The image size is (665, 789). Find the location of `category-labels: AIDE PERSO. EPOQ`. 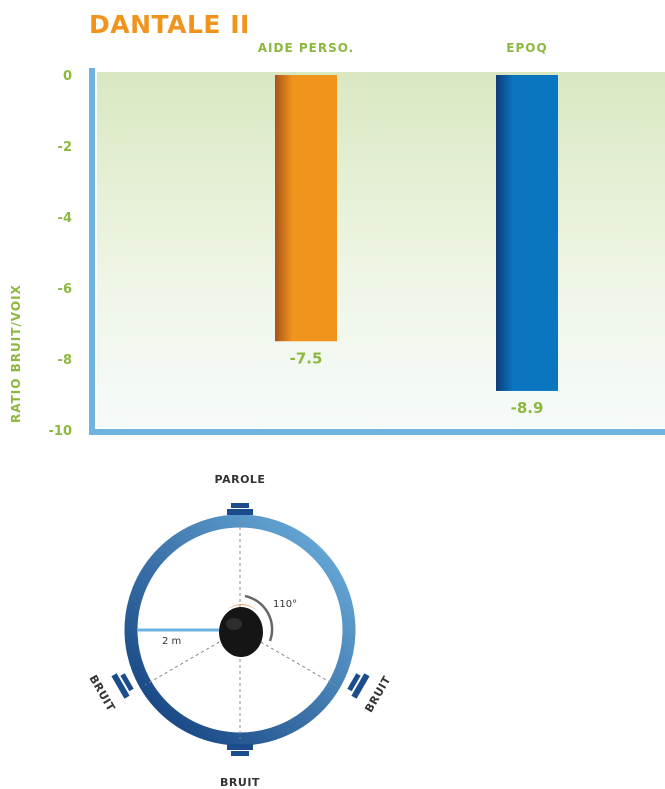

category-labels: AIDE PERSO. EPOQ is located at coordinates (402, 48).